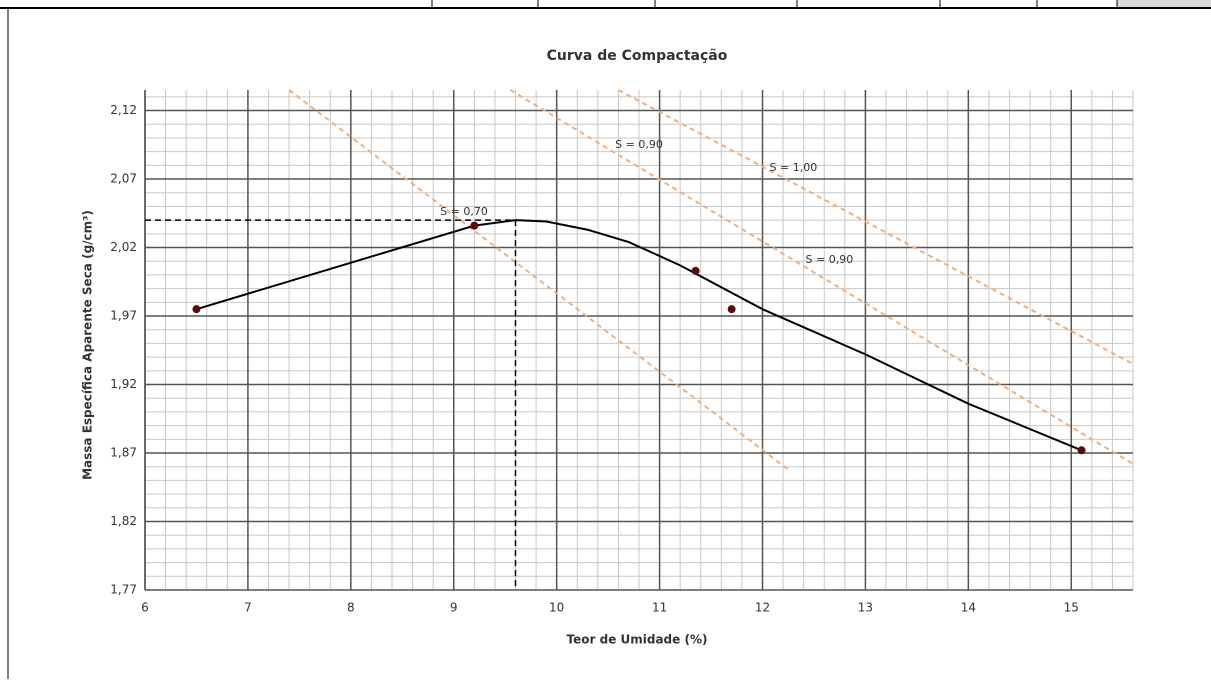 Image resolution: width=1211 pixels, height=683 pixels. I want to click on annotation: S = 0,70, so click(464, 211).